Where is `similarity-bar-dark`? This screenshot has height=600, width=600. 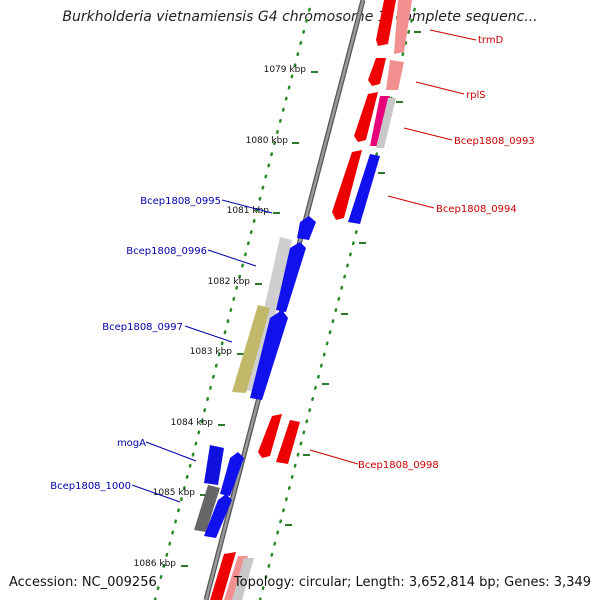
similarity-bar-dark is located at coordinates (207, 508).